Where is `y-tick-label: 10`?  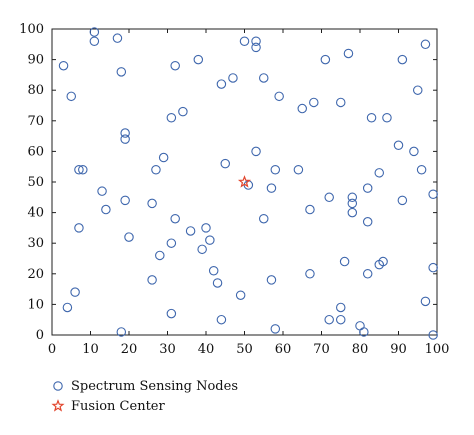
y-tick-label: 10 is located at coordinates (35, 304).